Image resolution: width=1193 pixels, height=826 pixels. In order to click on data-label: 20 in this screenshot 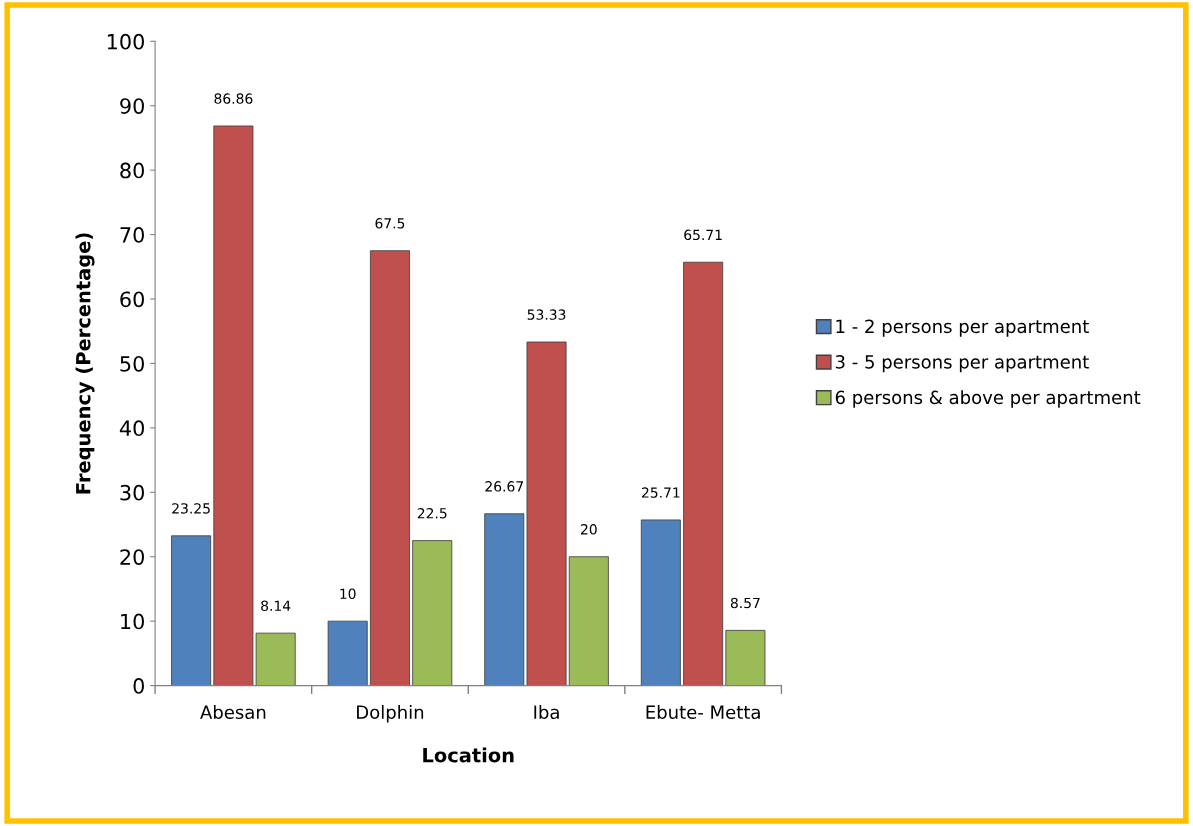, I will do `click(589, 529)`.